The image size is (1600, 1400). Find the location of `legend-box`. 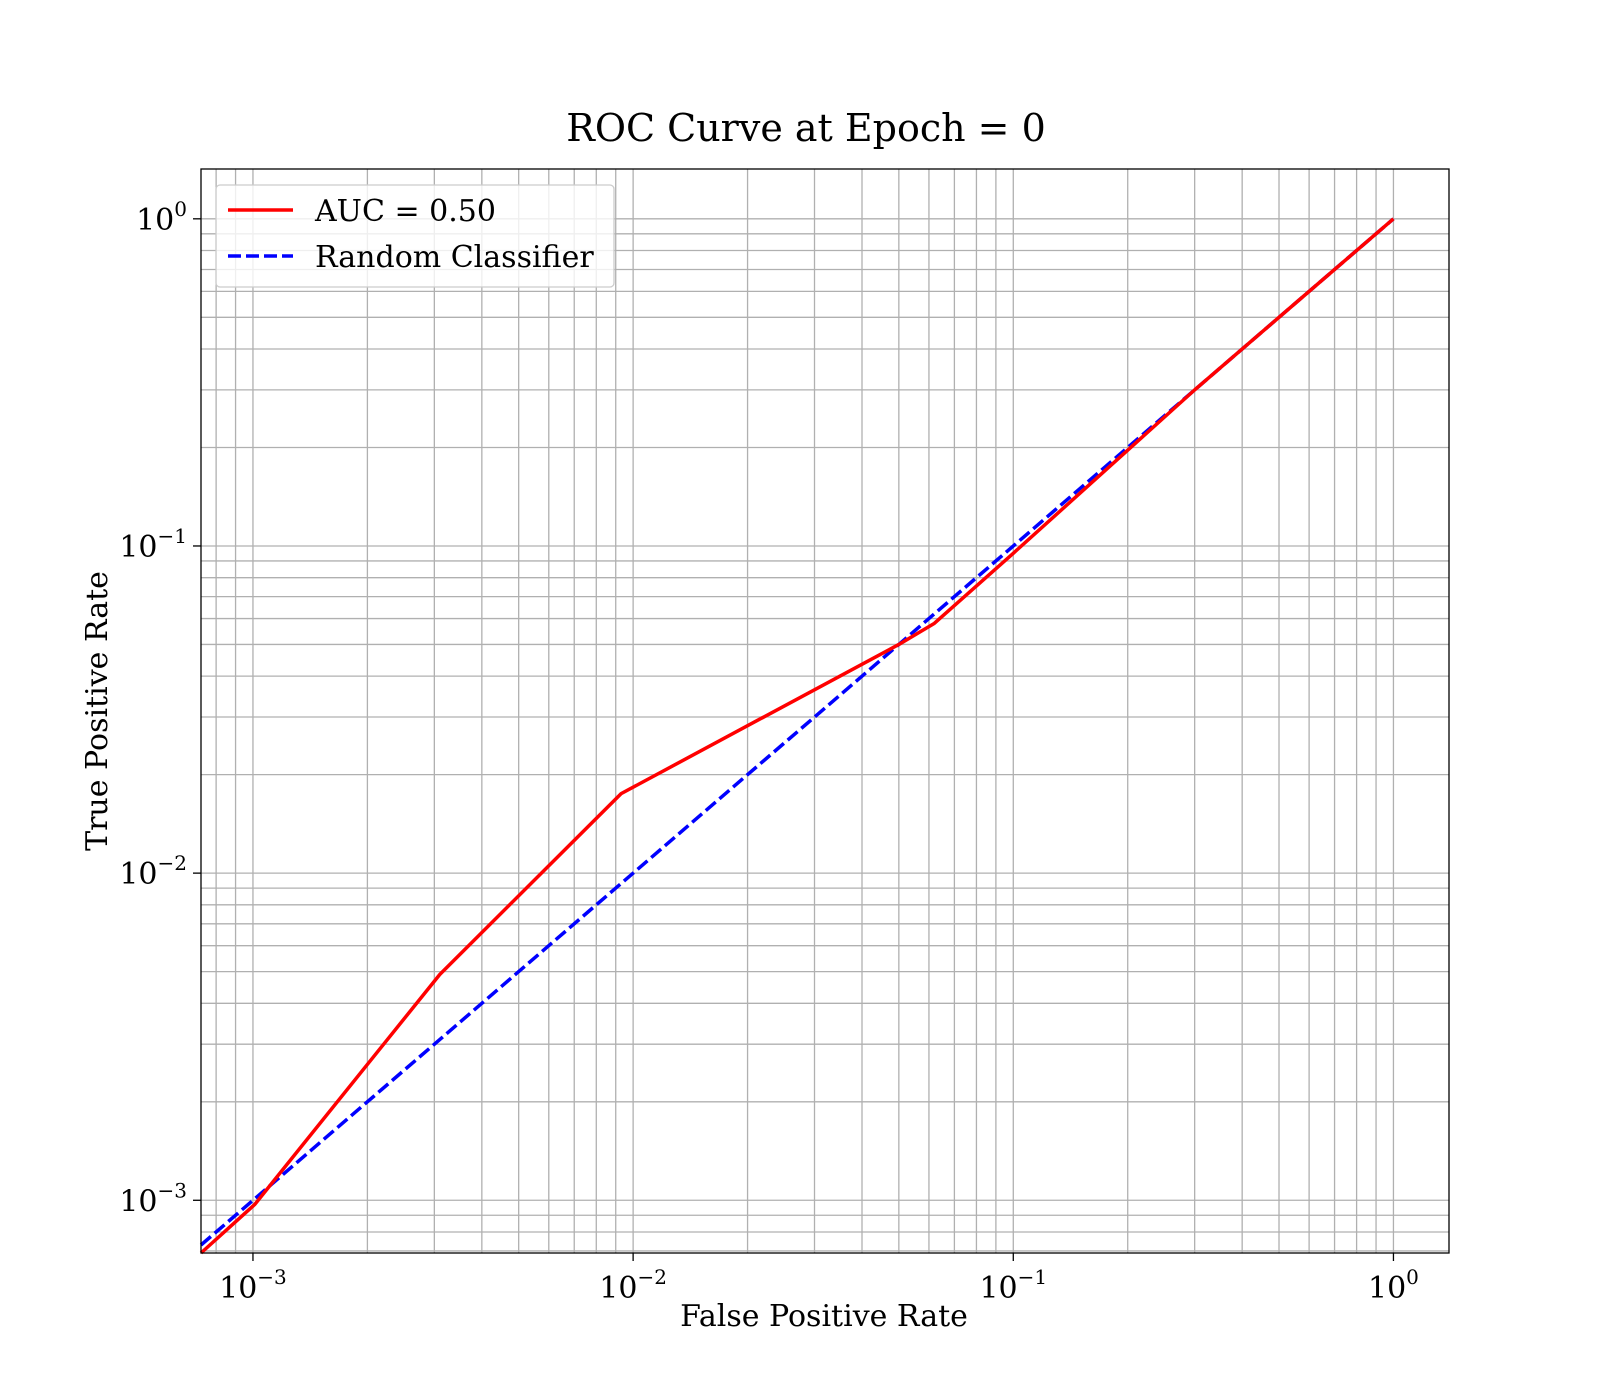

legend-box is located at coordinates (415, 236).